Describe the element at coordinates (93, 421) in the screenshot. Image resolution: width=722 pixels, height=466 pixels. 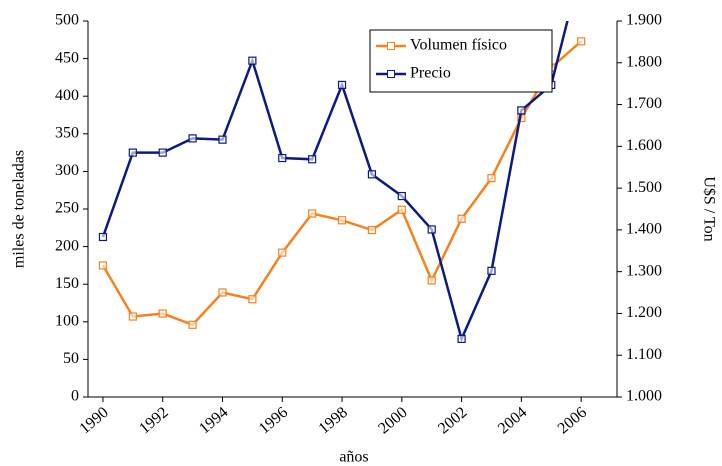
I see `x-tick-label: 1990` at that location.